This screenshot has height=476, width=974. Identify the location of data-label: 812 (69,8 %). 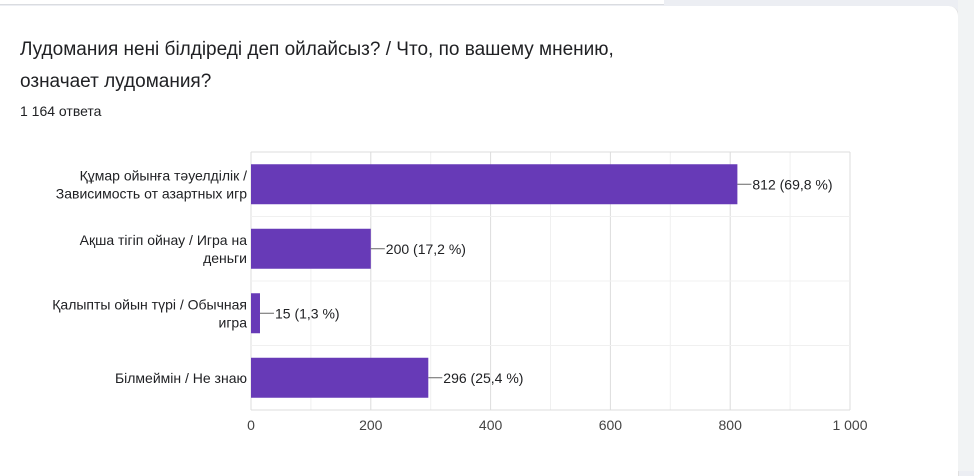
(792, 184).